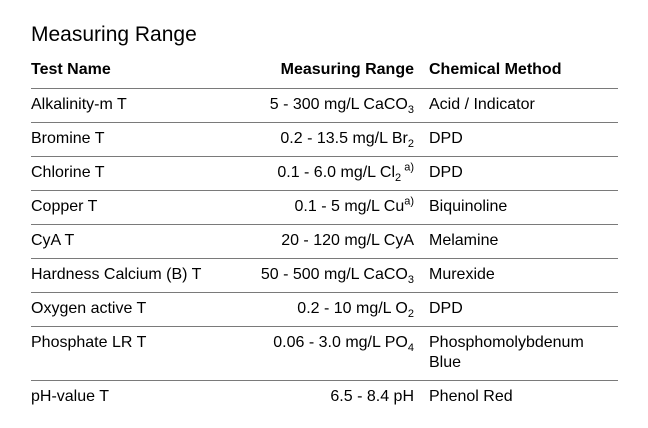  What do you see at coordinates (126, 309) in the screenshot?
I see `test-name-cell: Oxygen active T` at bounding box center [126, 309].